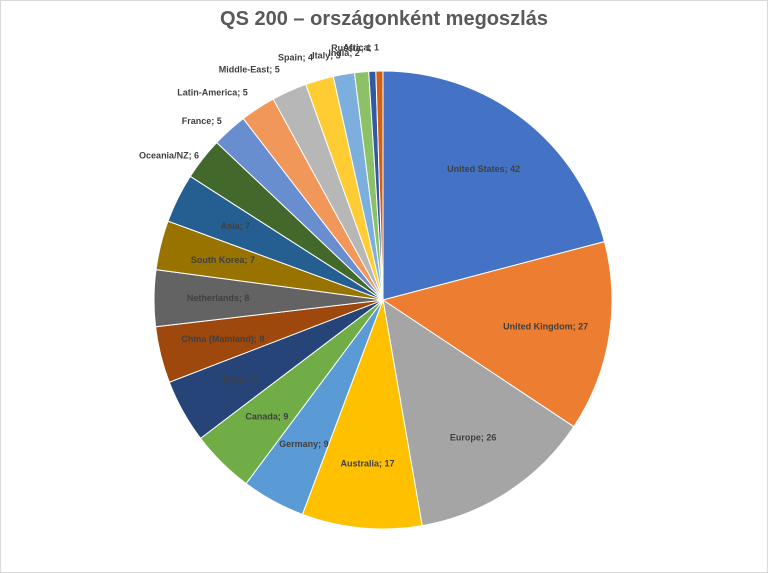 The height and width of the screenshot is (573, 768). I want to click on data-label-united-states: United States; 42, so click(483, 169).